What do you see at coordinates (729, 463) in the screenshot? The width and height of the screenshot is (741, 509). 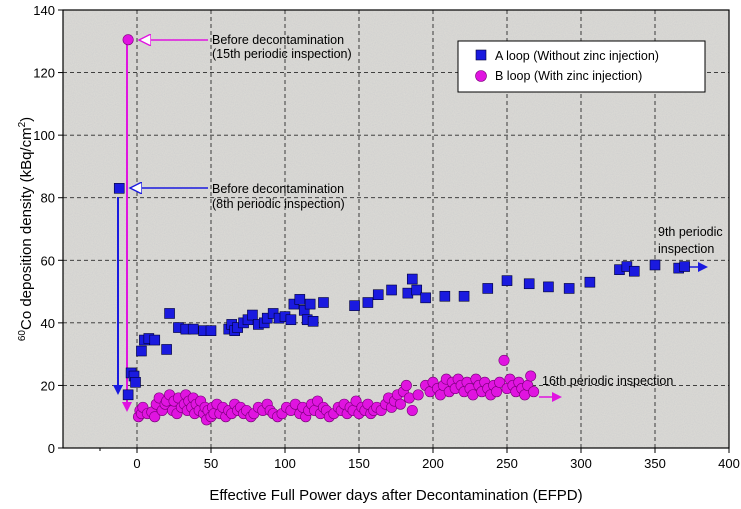 I see `x-tick-label: 400` at bounding box center [729, 463].